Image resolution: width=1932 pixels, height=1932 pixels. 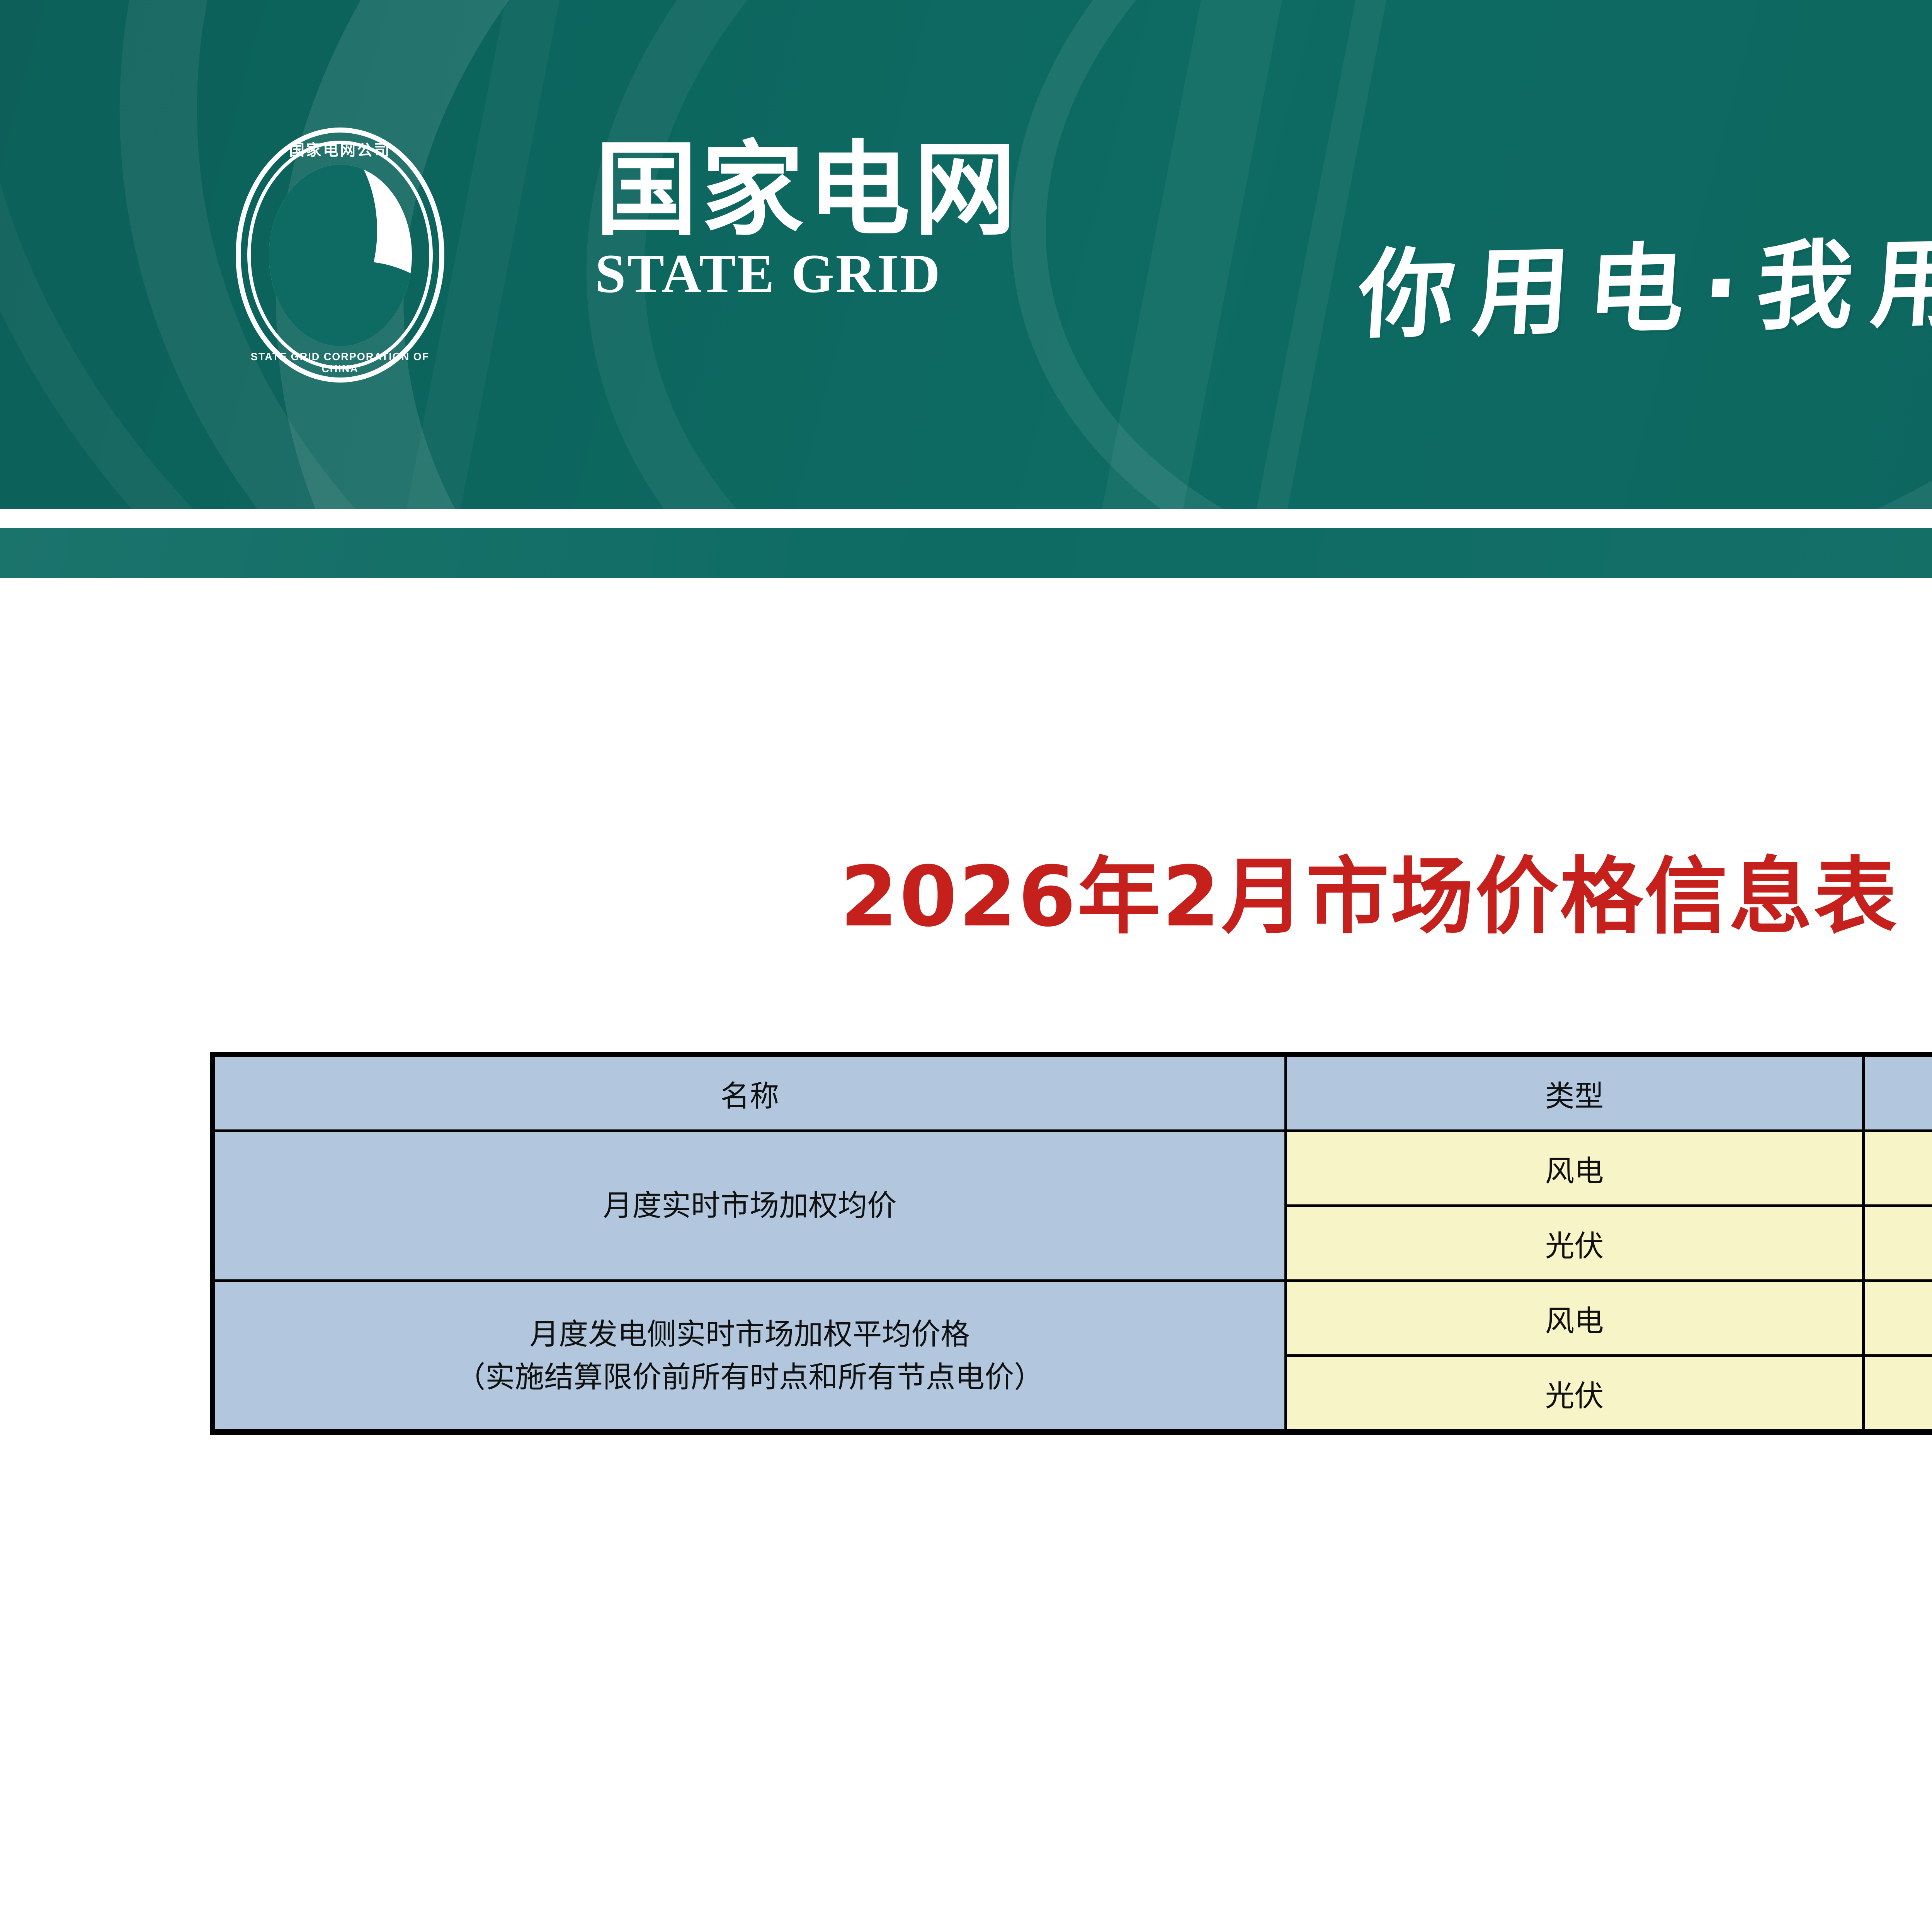 What do you see at coordinates (749, 1092) in the screenshot?
I see `column-header-name: 名称` at bounding box center [749, 1092].